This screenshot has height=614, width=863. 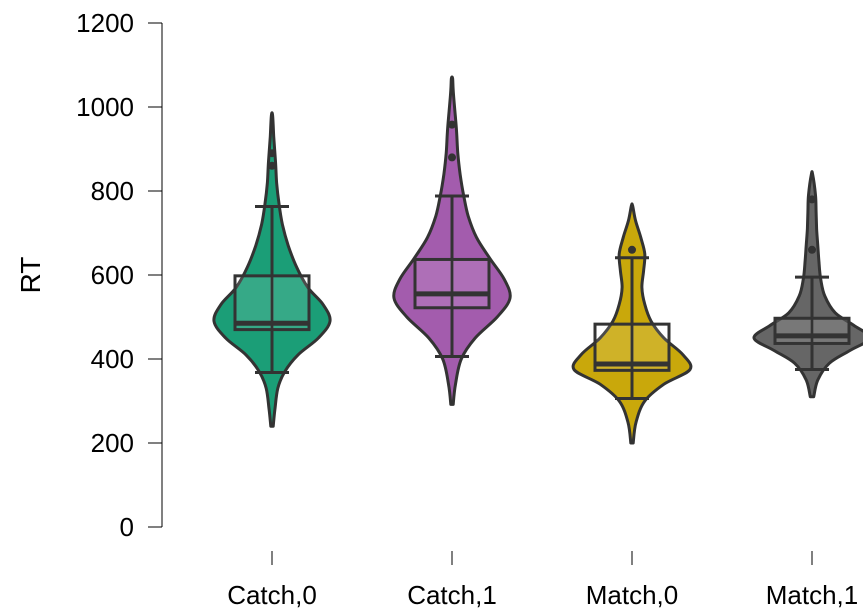 I want to click on y-tick-label: 1200, so click(x=105, y=23).